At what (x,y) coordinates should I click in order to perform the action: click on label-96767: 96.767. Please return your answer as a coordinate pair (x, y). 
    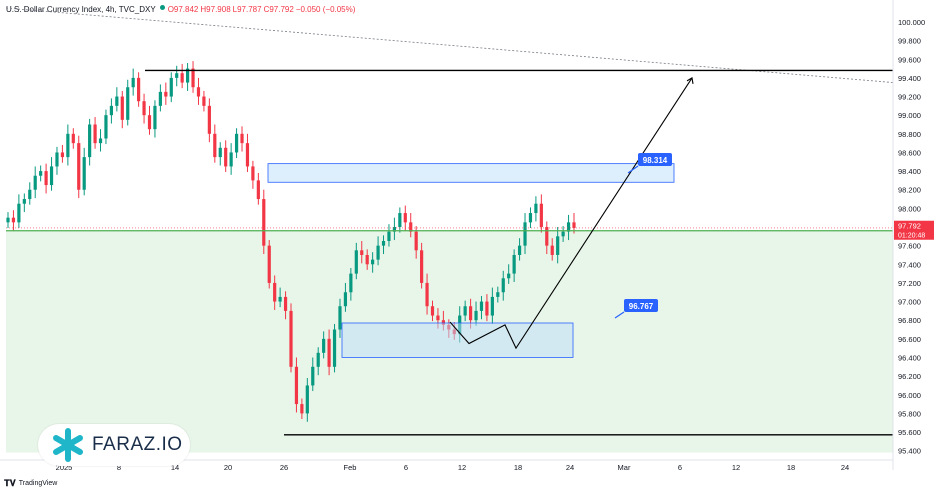
    Looking at the image, I should click on (641, 305).